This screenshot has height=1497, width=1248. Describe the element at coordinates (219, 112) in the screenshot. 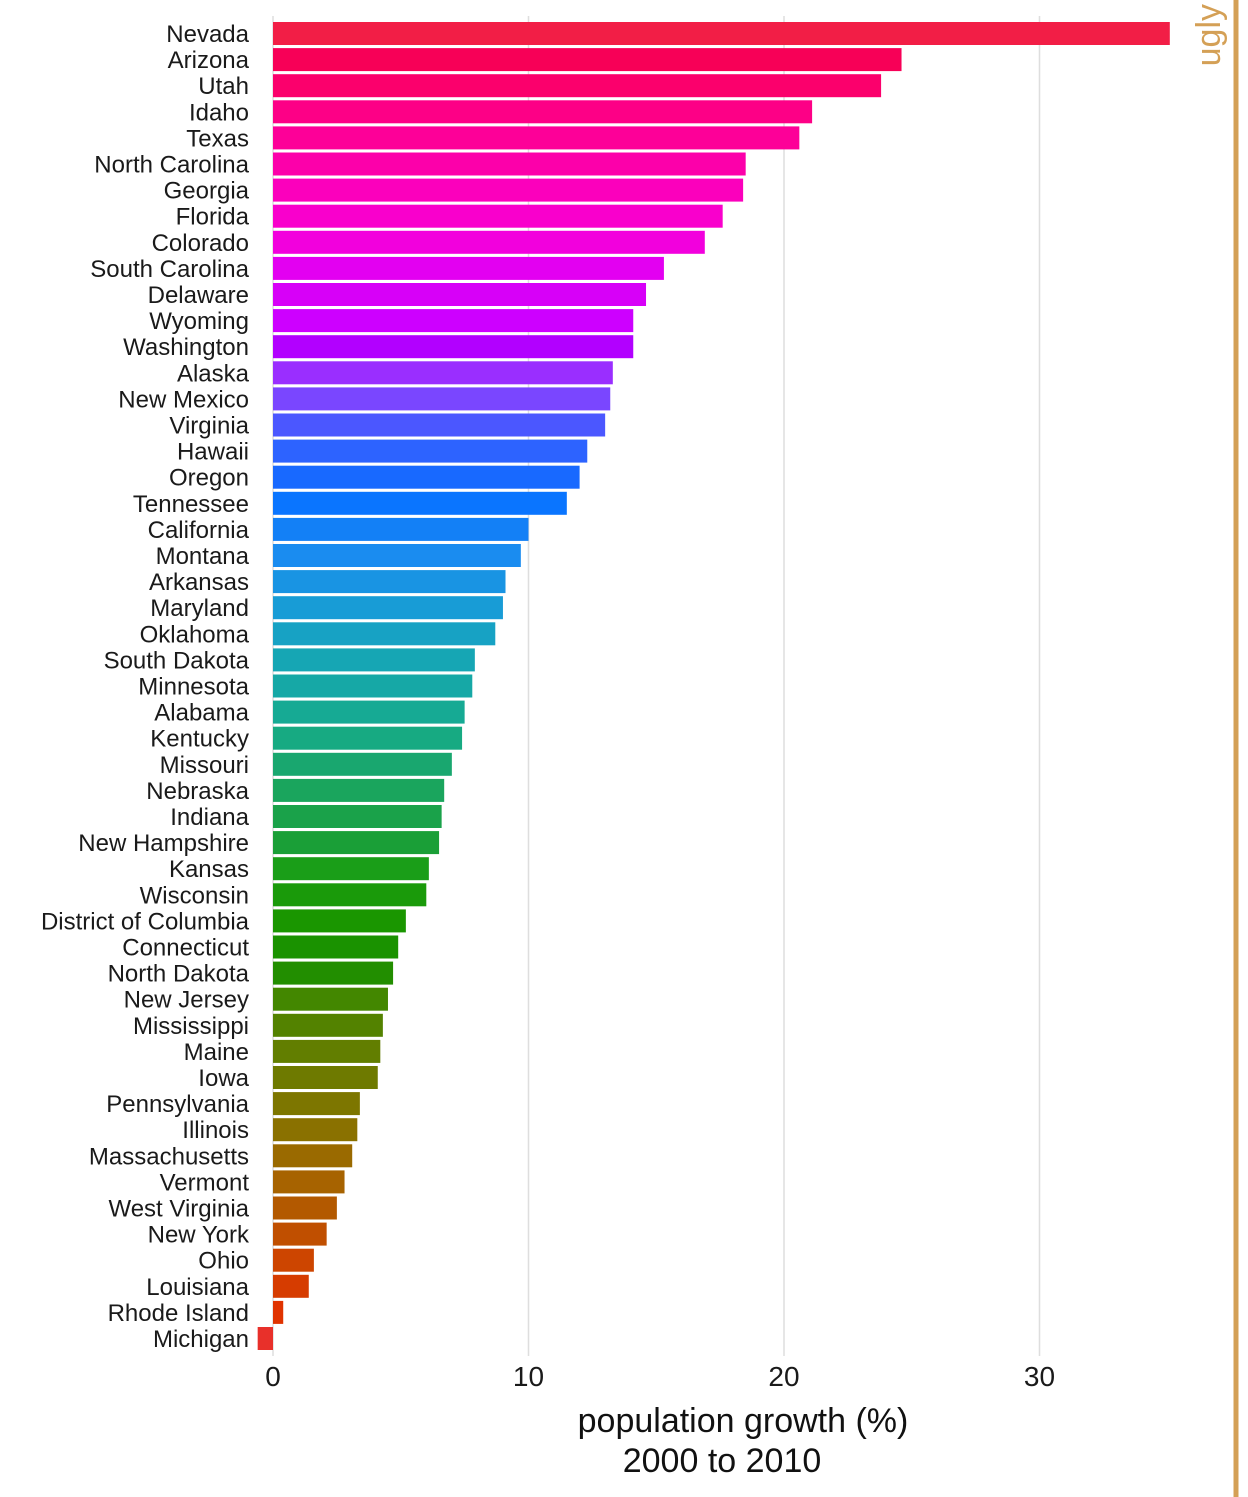

I see `category-label: Idaho` at that location.